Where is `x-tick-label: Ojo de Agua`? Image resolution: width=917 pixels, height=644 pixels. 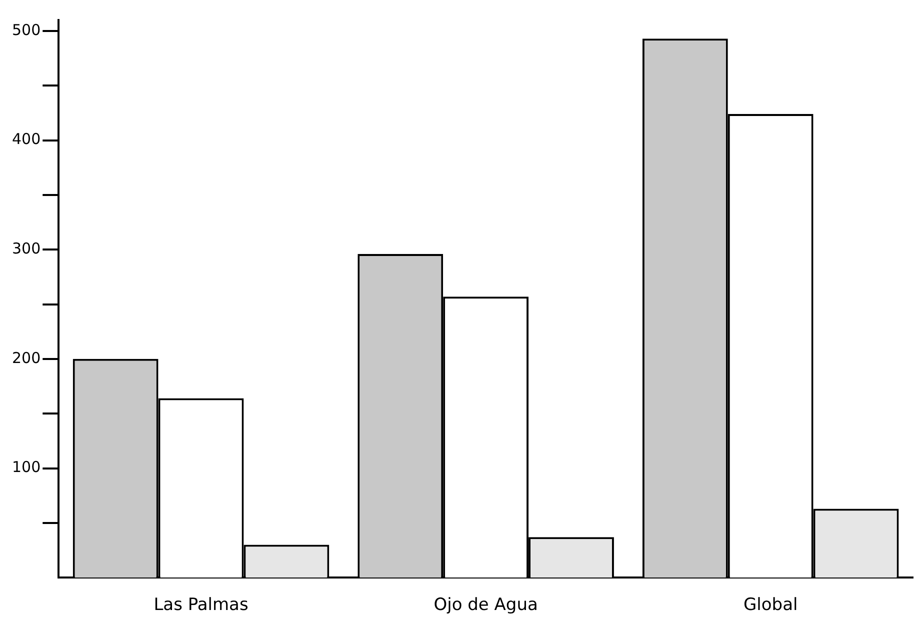 x-tick-label: Ojo de Agua is located at coordinates (486, 605).